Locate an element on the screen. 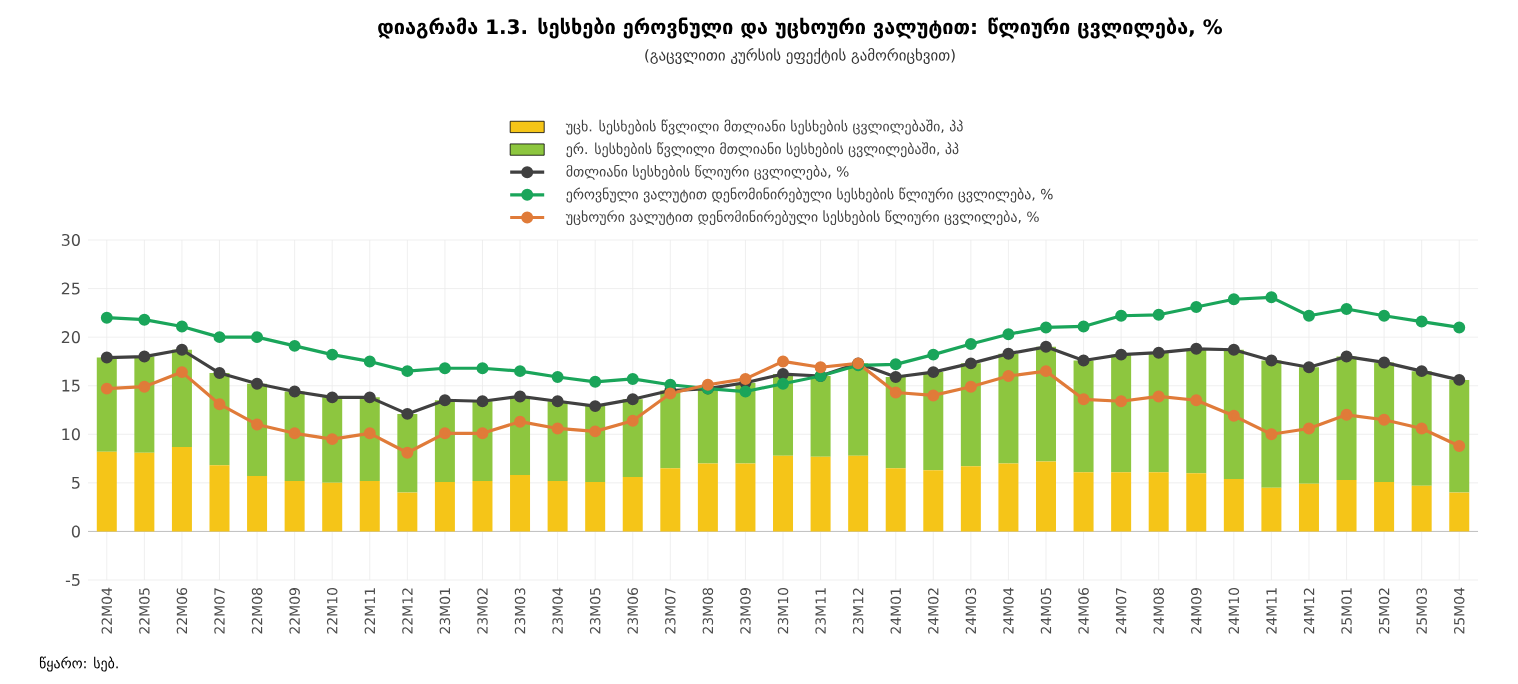 Image resolution: width=1518 pixels, height=684 pixels. chart-title: დიაგრამა 1.3. სესხები ეროვნული და უცხოური ვალუტით: წლიური ცვლილება, % is located at coordinates (800, 28).